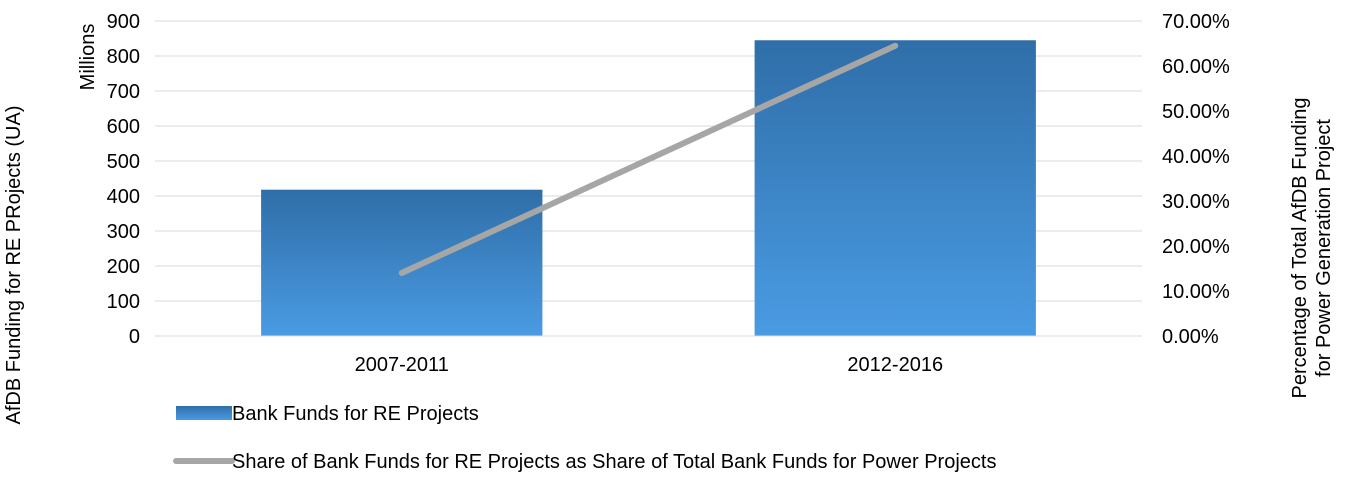 The height and width of the screenshot is (483, 1346). What do you see at coordinates (1190, 337) in the screenshot?
I see `y2-tick-label: 0.00%` at bounding box center [1190, 337].